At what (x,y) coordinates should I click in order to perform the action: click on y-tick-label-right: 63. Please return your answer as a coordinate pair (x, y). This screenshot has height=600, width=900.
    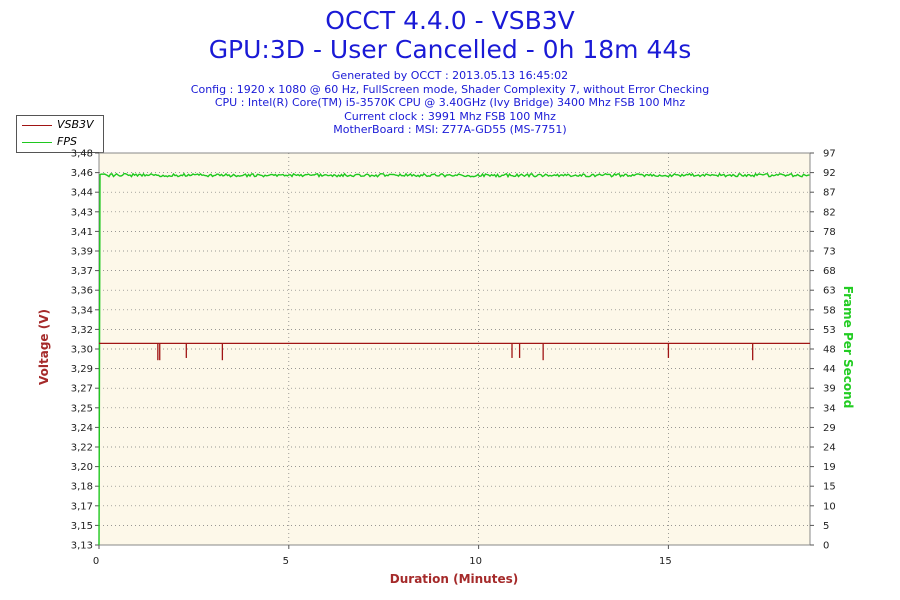
    Looking at the image, I should click on (829, 291).